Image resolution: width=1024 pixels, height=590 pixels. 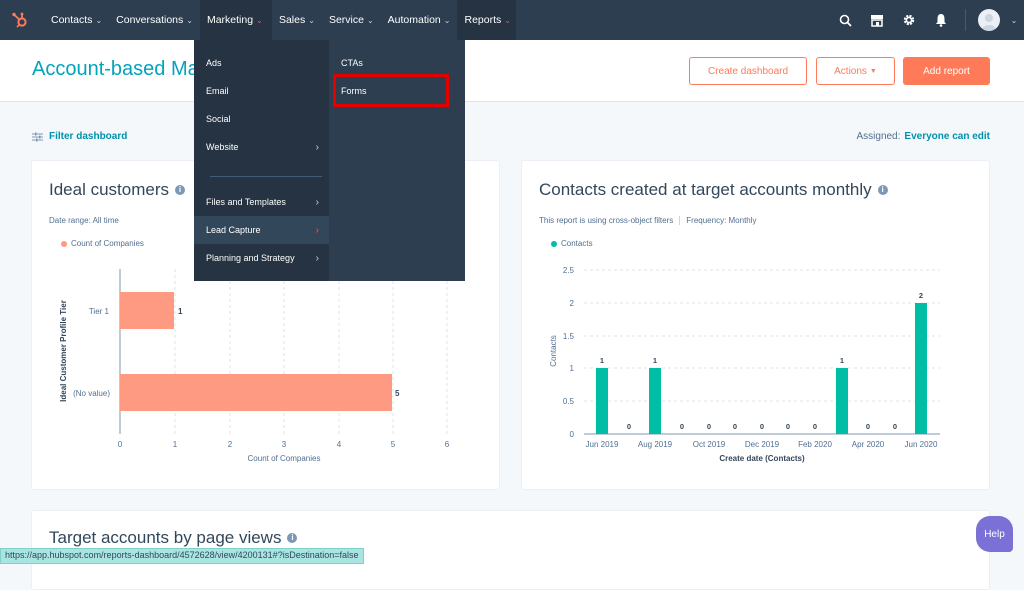 I want to click on card-title: Target accounts by page views i, so click(x=173, y=538).